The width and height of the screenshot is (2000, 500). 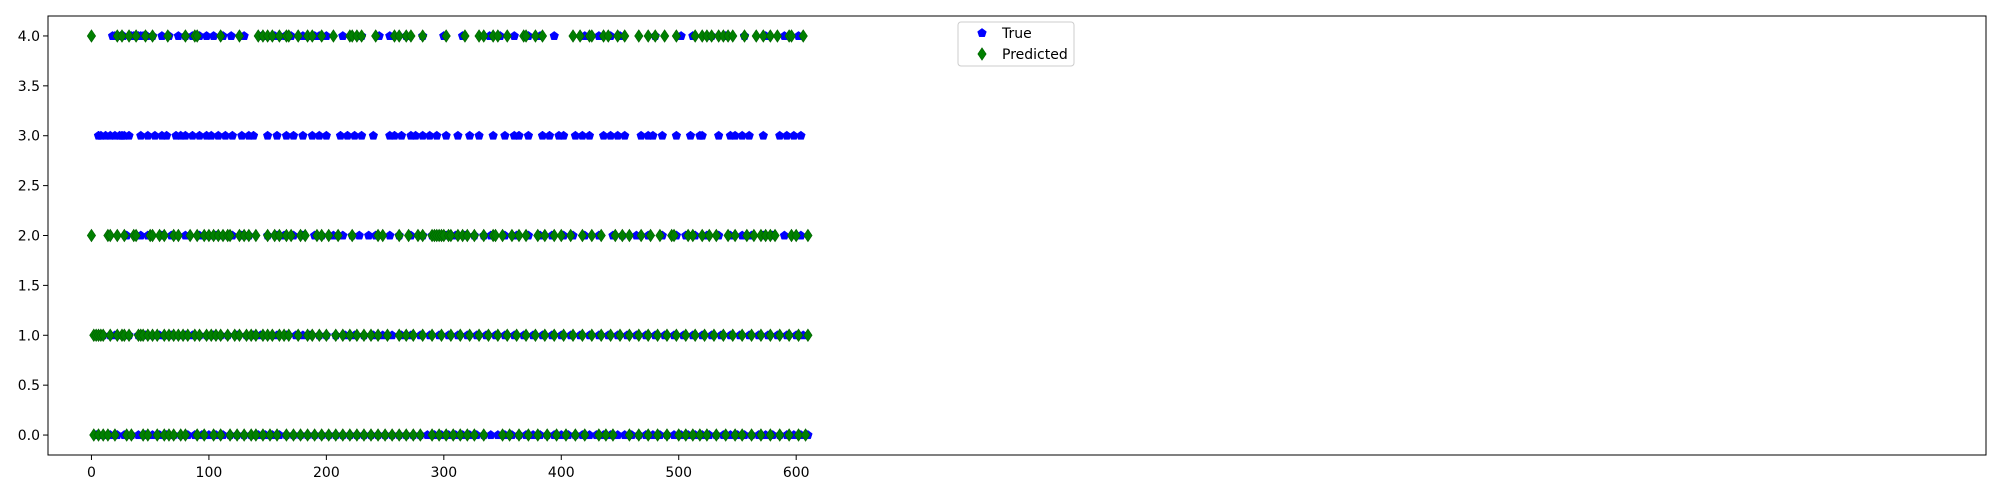 What do you see at coordinates (91, 473) in the screenshot?
I see `x-tick-label: 0` at bounding box center [91, 473].